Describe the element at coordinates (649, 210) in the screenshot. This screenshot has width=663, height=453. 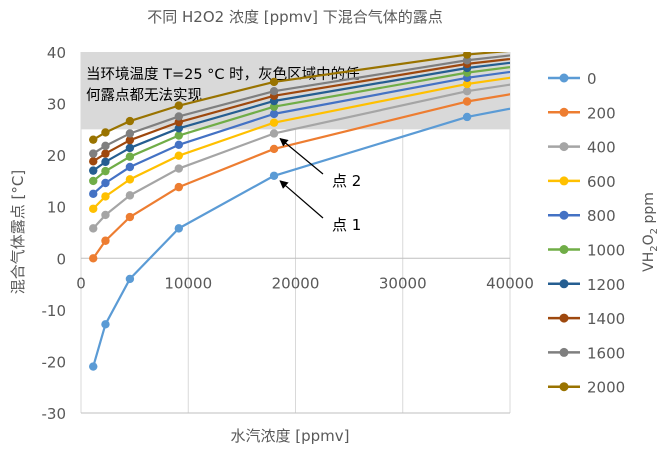
I see `legend-title-ppm: ppm` at that location.